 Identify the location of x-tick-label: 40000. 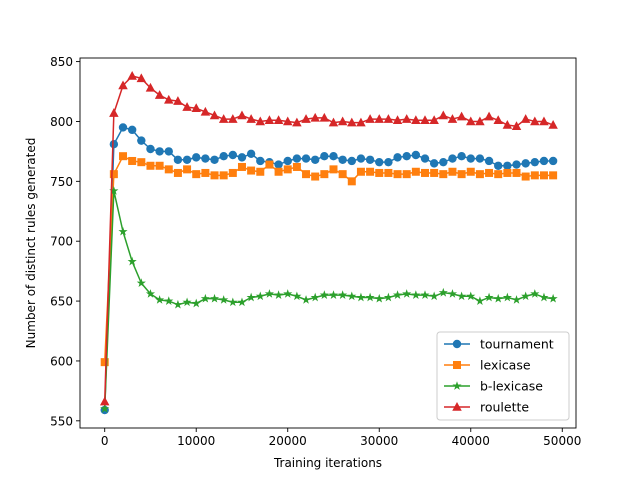
(471, 441).